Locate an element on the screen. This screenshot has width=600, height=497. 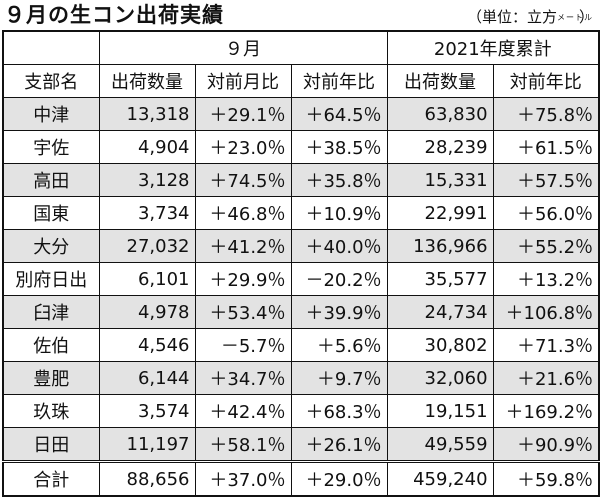
table-row: 佐伯 4,546 －5.7％ ＋5.6％ 30,802 ＋71.3％ is located at coordinates (301, 345).